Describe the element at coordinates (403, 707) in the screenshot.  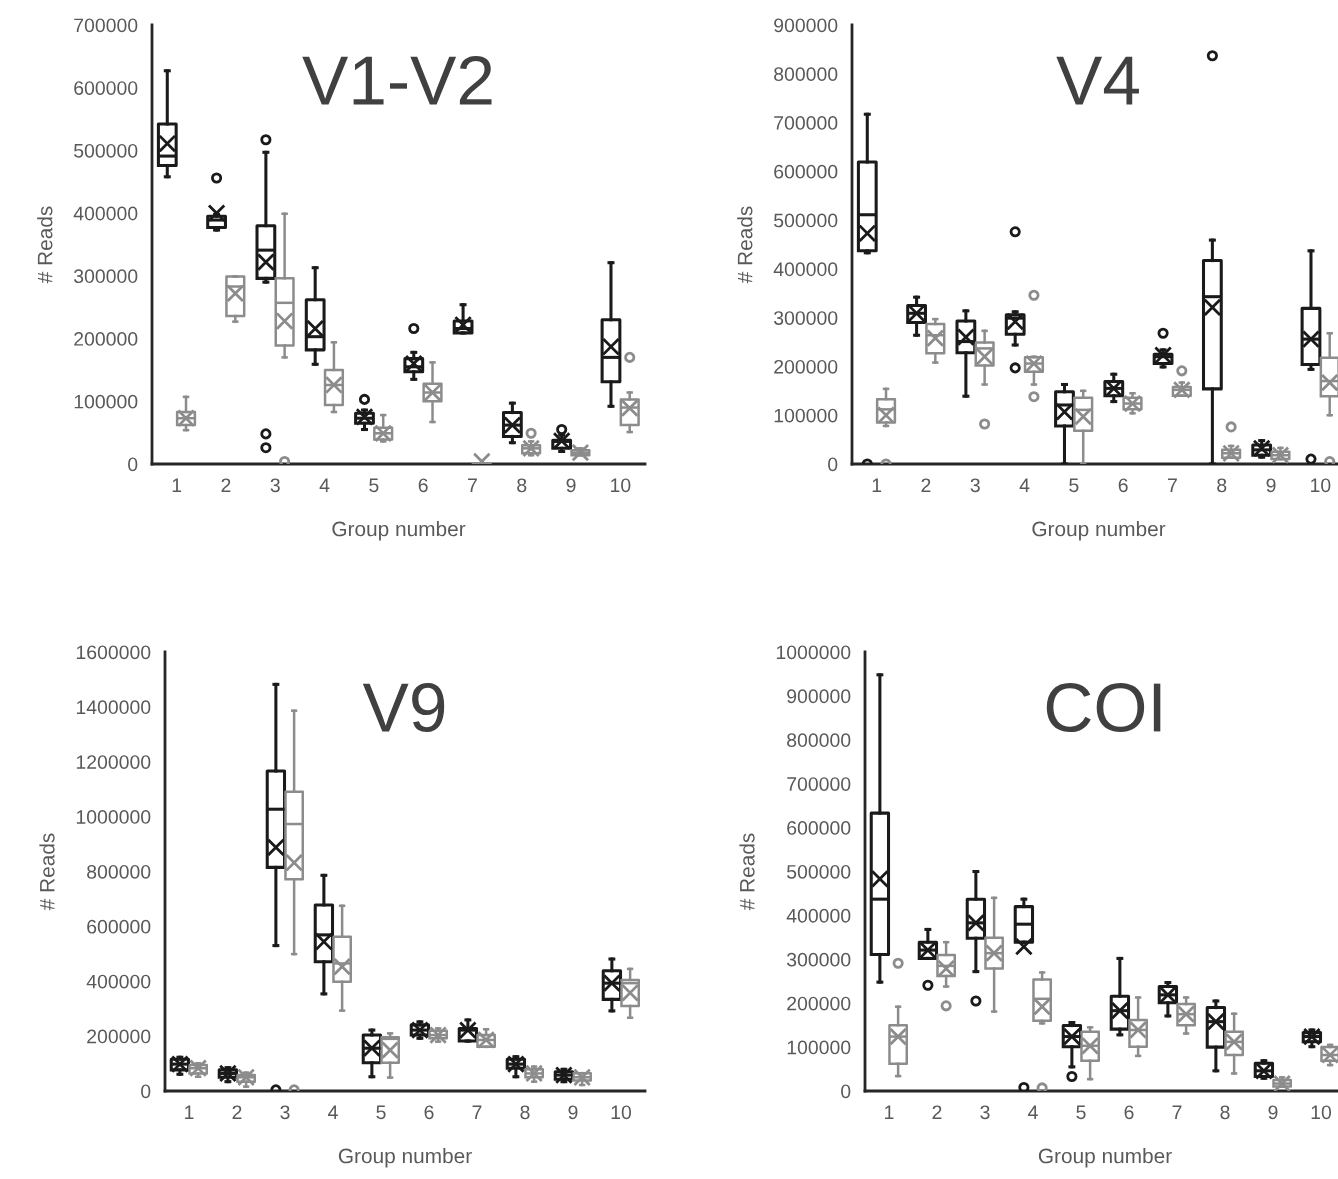
I see `chart-title: V9` at that location.